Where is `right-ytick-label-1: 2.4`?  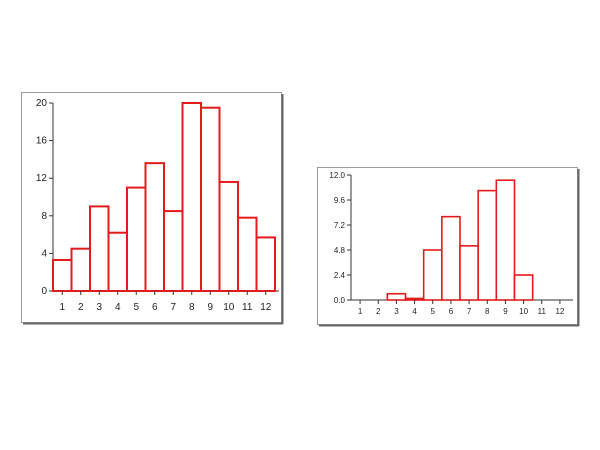 right-ytick-label-1: 2.4 is located at coordinates (340, 275).